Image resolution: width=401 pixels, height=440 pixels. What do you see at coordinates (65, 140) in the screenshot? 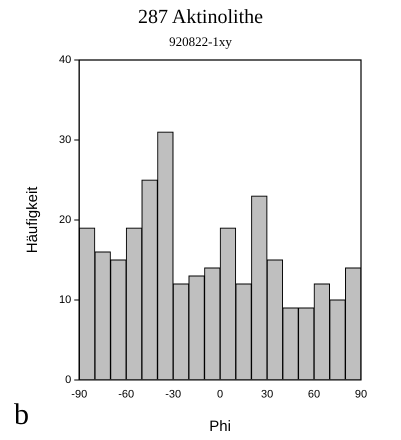
I see `y-tick-label: 30` at bounding box center [65, 140].